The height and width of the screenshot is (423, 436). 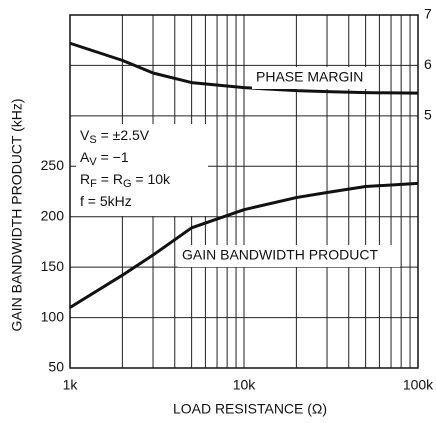 What do you see at coordinates (250, 409) in the screenshot?
I see `x-axis-label: LOAD RESISTANCE (Ω)` at bounding box center [250, 409].